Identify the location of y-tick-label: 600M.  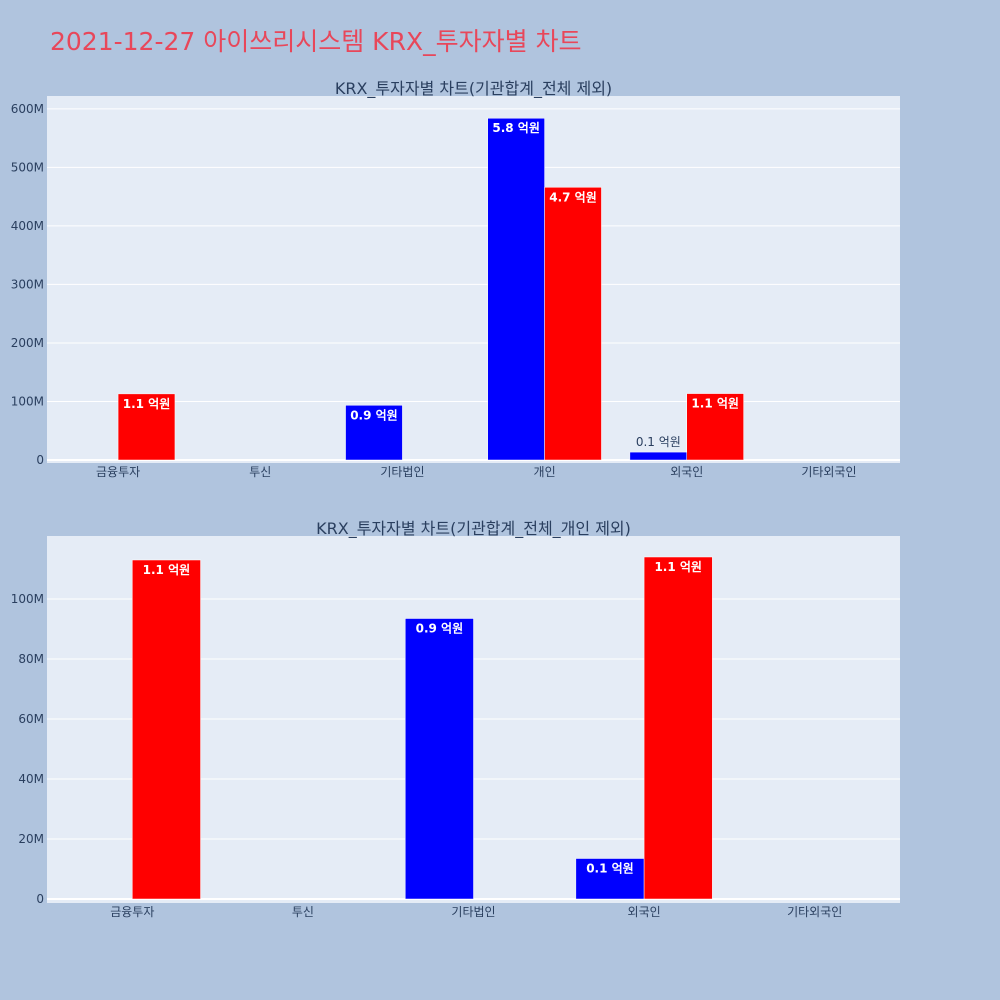
(27, 109).